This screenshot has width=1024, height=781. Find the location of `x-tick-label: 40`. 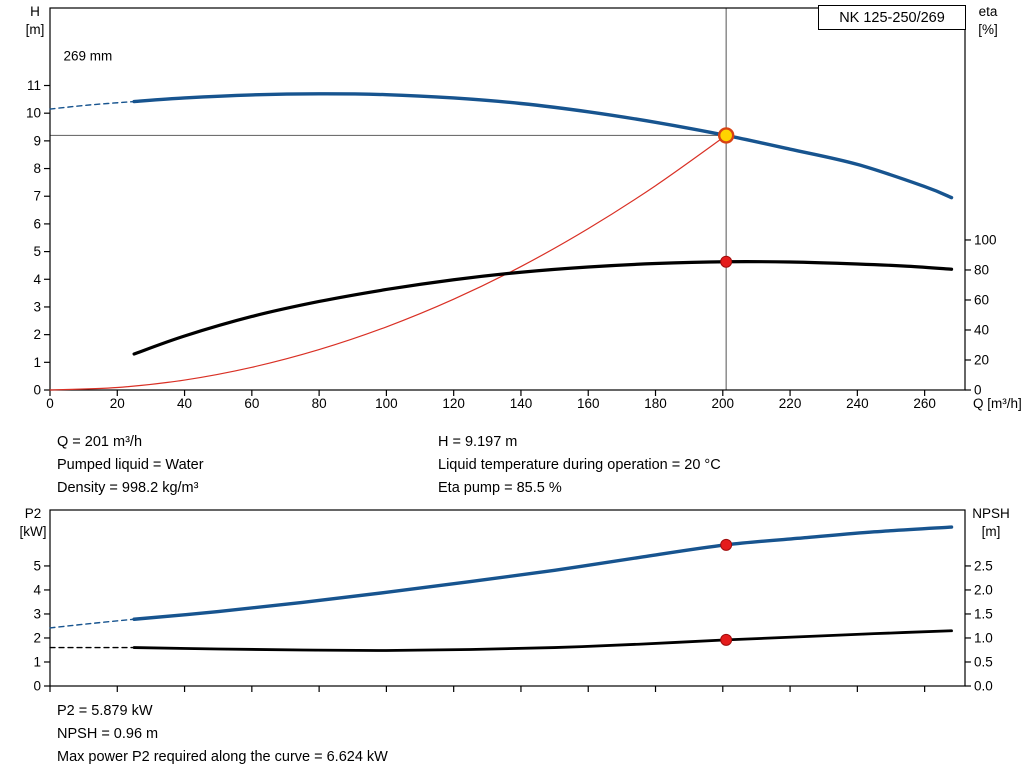

x-tick-label: 40 is located at coordinates (184, 403).